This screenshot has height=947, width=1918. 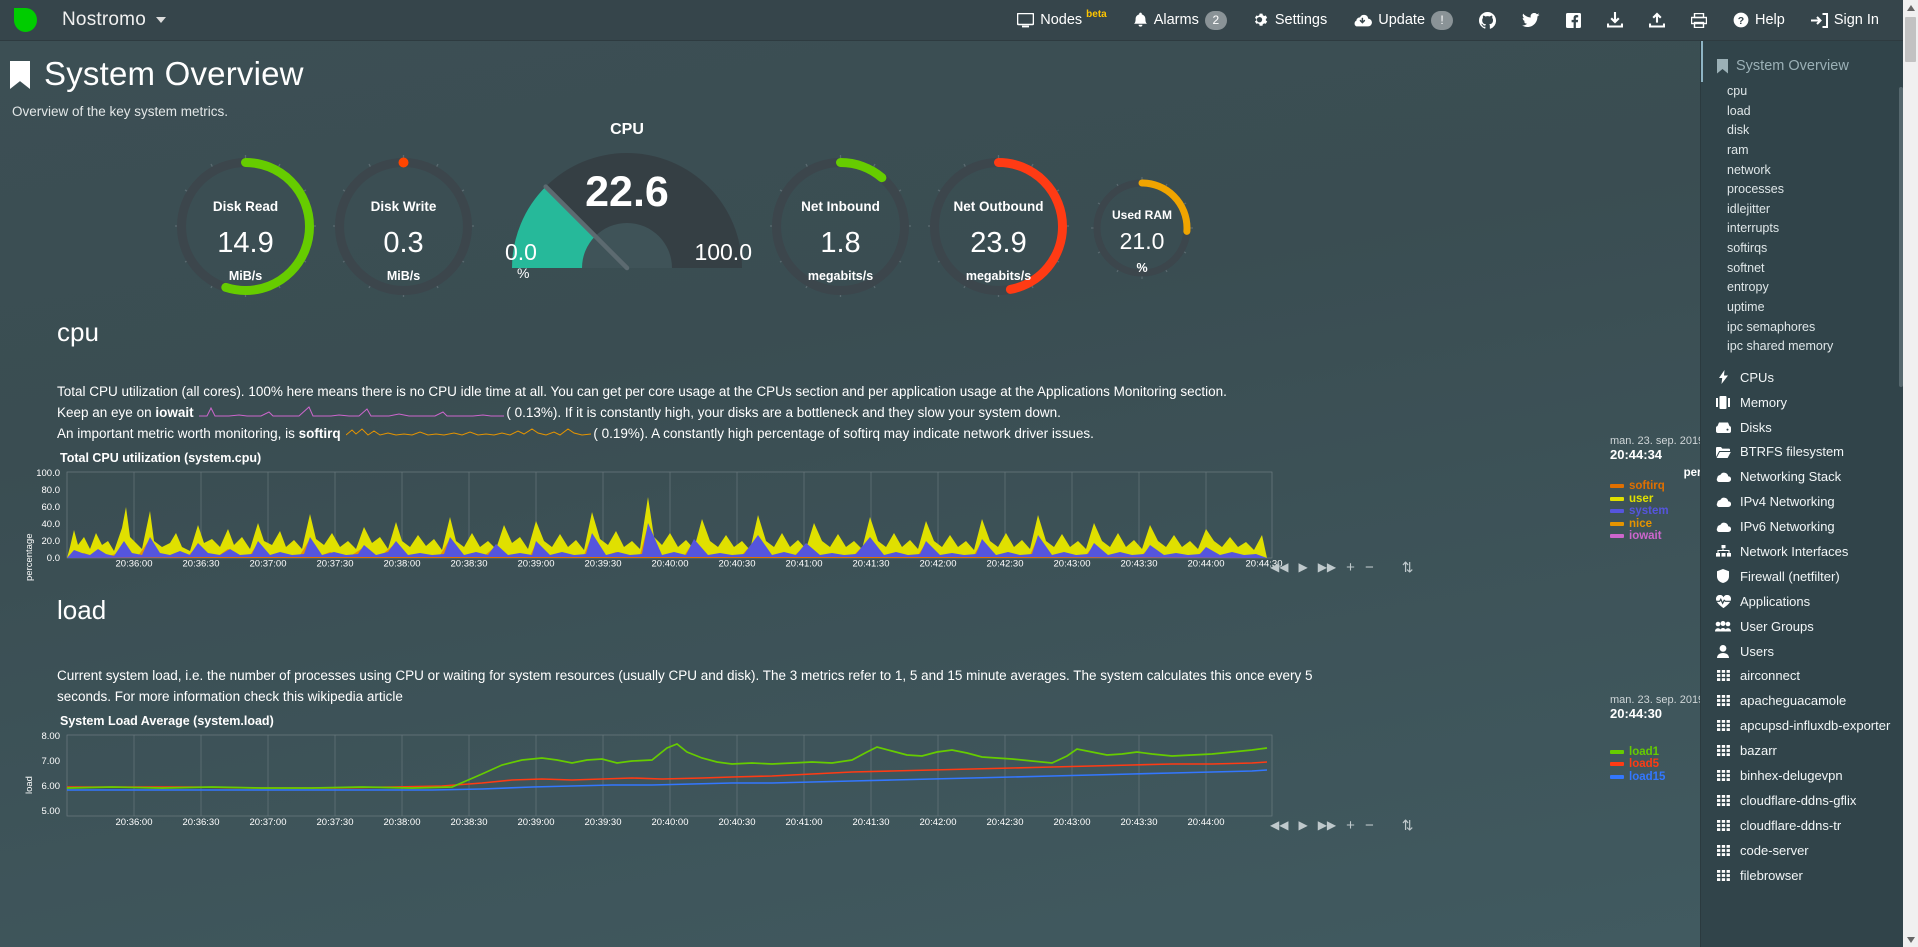 What do you see at coordinates (1802, 577) in the screenshot?
I see `sidebar-item-firewall: Firewall (netfilter)` at bounding box center [1802, 577].